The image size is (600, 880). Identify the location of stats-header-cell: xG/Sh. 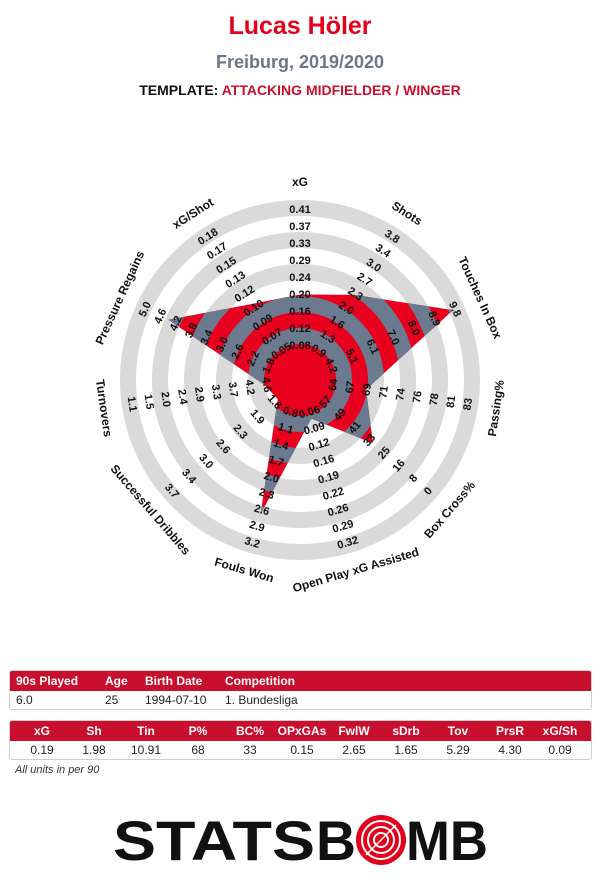
(560, 731).